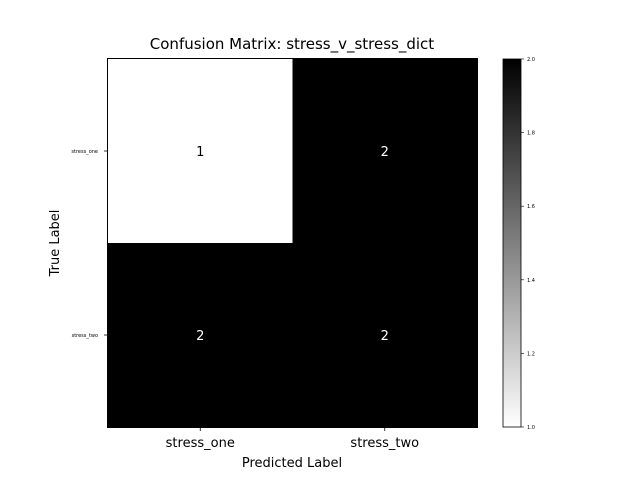 This screenshot has height=480, width=640. I want to click on y-tick-label: stress_one, so click(84, 152).